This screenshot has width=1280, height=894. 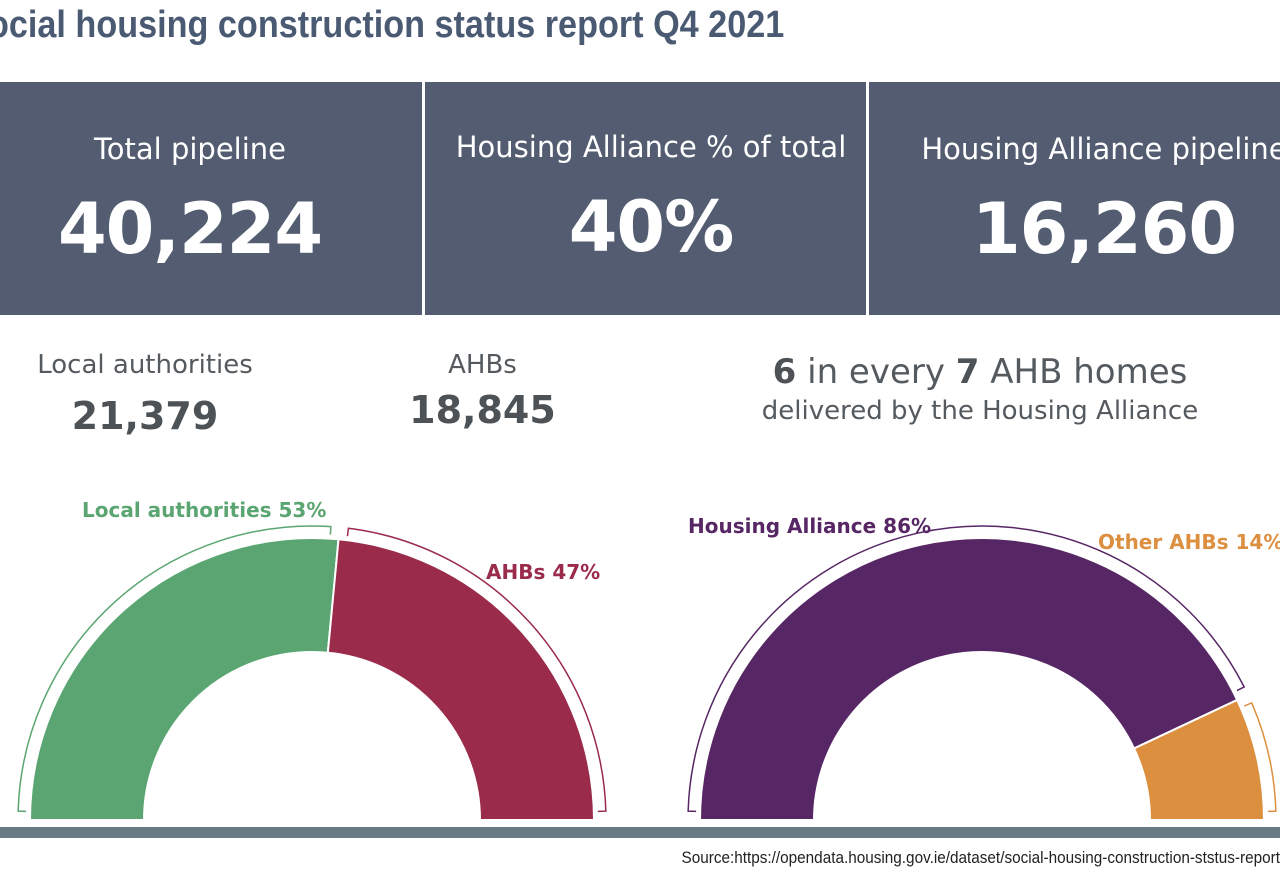 I want to click on ratio-text: AHB homes, so click(x=1089, y=372).